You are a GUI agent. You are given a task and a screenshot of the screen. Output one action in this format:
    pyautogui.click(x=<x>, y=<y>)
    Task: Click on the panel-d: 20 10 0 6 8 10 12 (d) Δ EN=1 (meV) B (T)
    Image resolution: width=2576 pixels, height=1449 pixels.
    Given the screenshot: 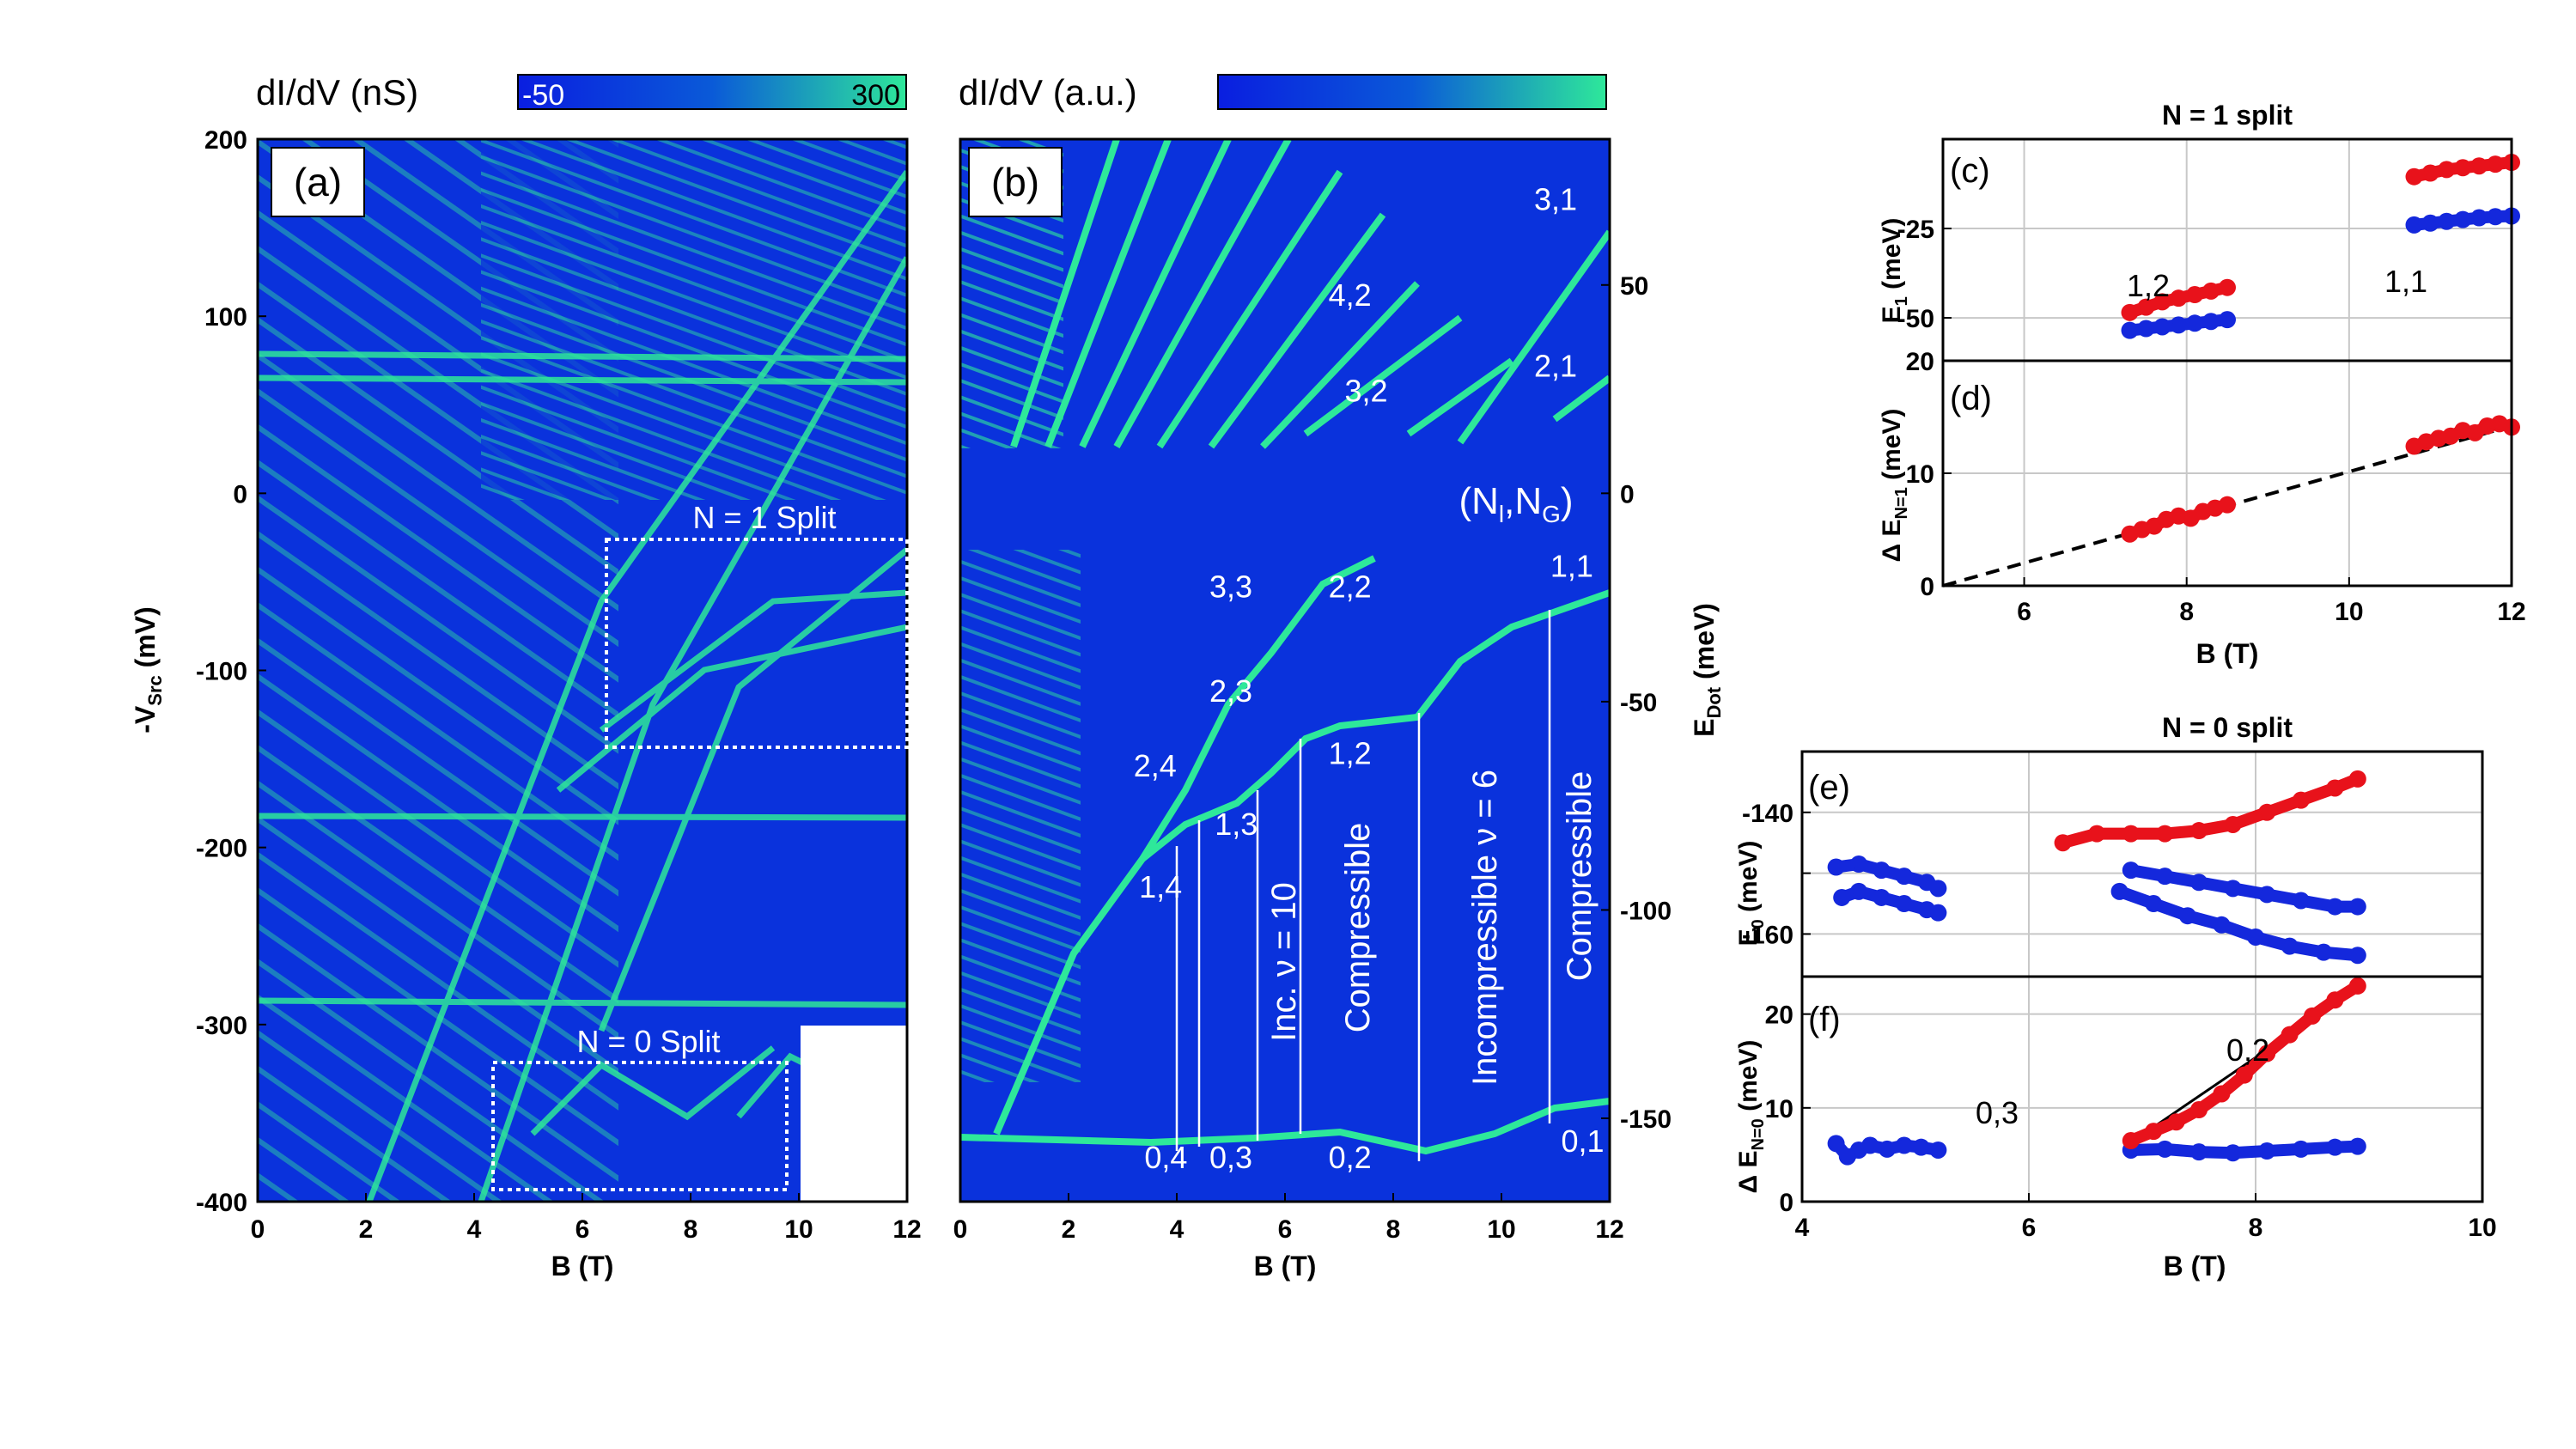 What is the action you would take?
    pyautogui.click(x=2202, y=509)
    